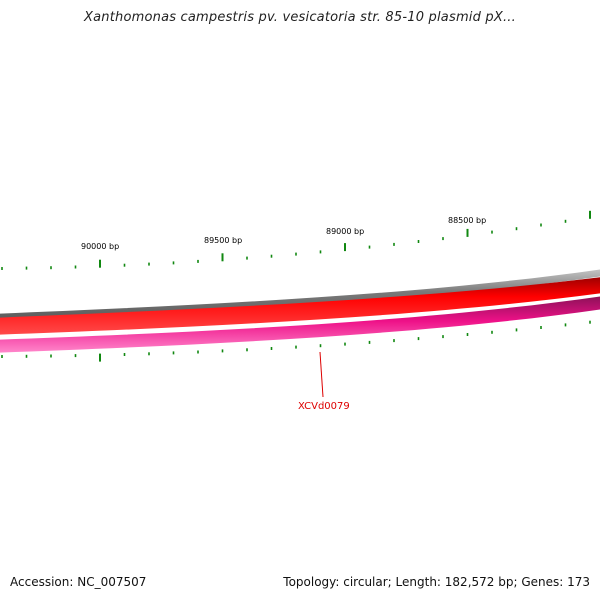 The width and height of the screenshot is (600, 600). I want to click on reverse-strand-track, so click(300, 324).